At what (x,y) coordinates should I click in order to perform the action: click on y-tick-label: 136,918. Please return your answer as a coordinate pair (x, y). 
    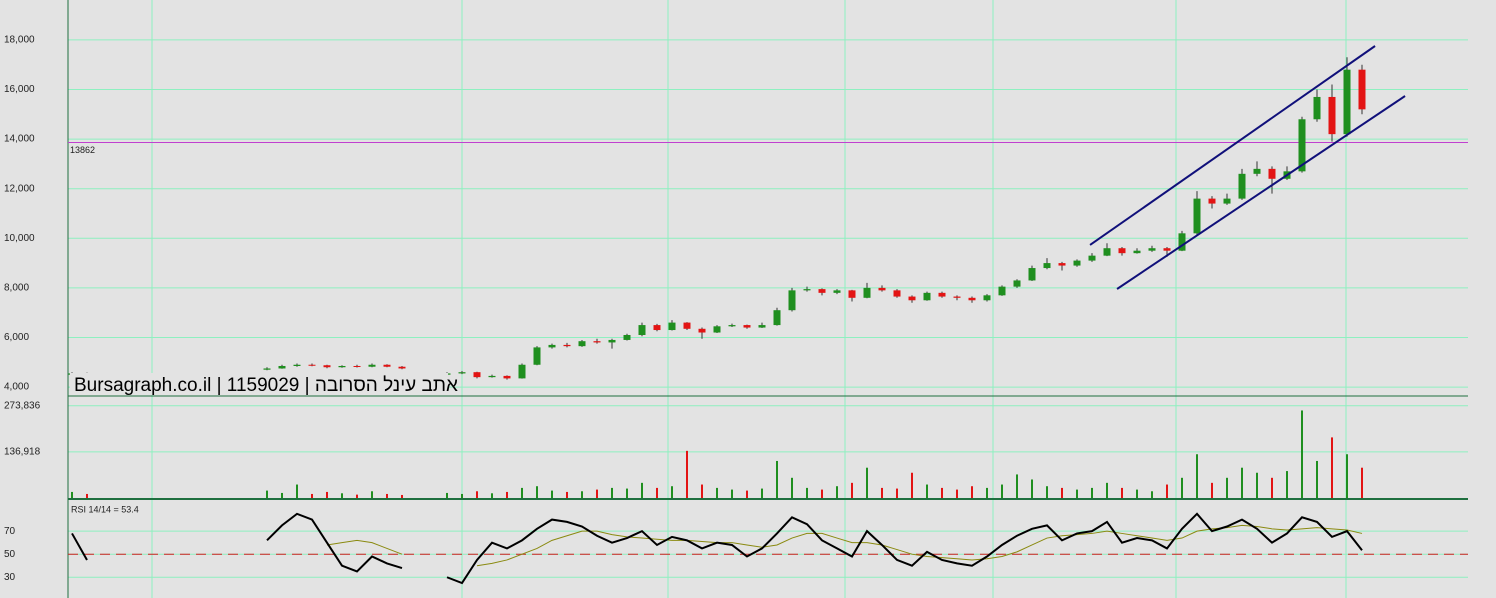
    Looking at the image, I should click on (22, 452).